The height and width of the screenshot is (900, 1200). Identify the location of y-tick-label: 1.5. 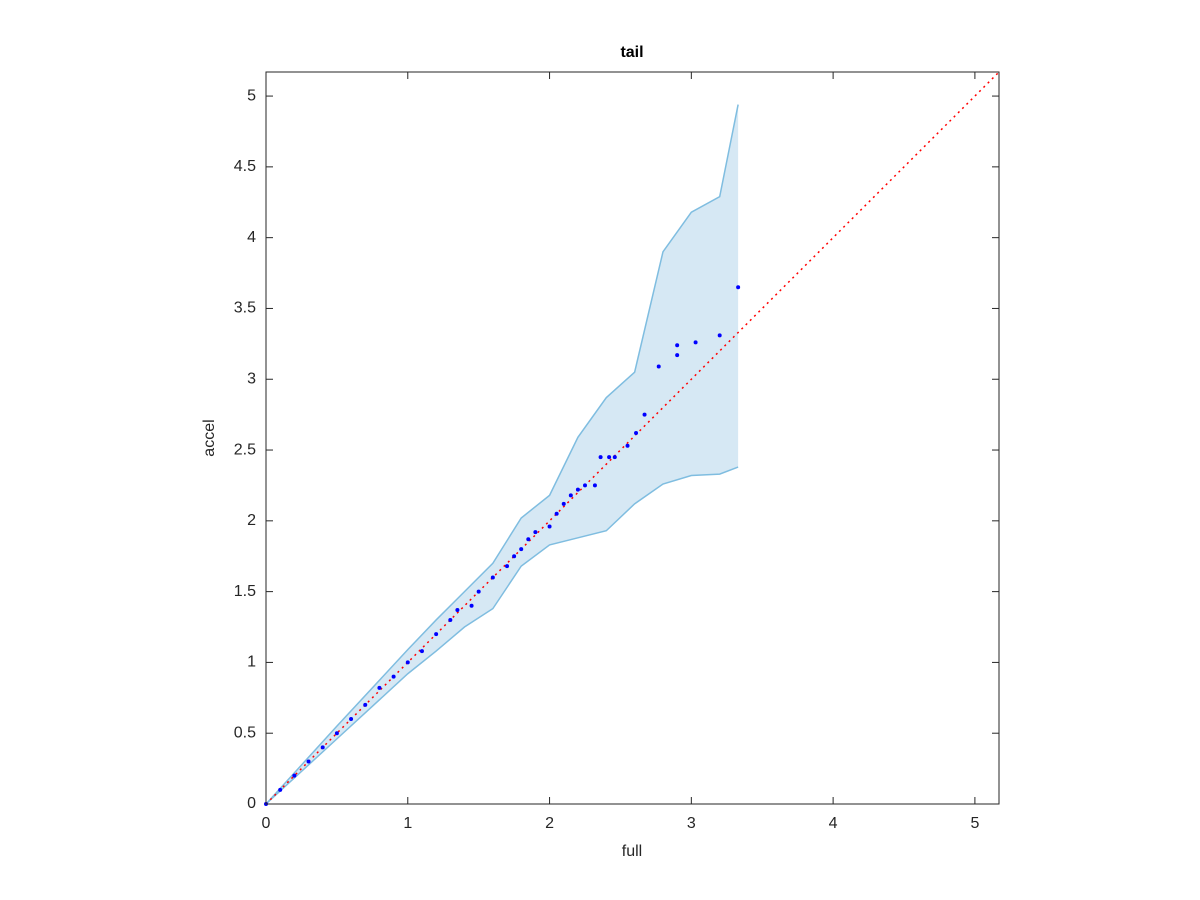
(245, 591).